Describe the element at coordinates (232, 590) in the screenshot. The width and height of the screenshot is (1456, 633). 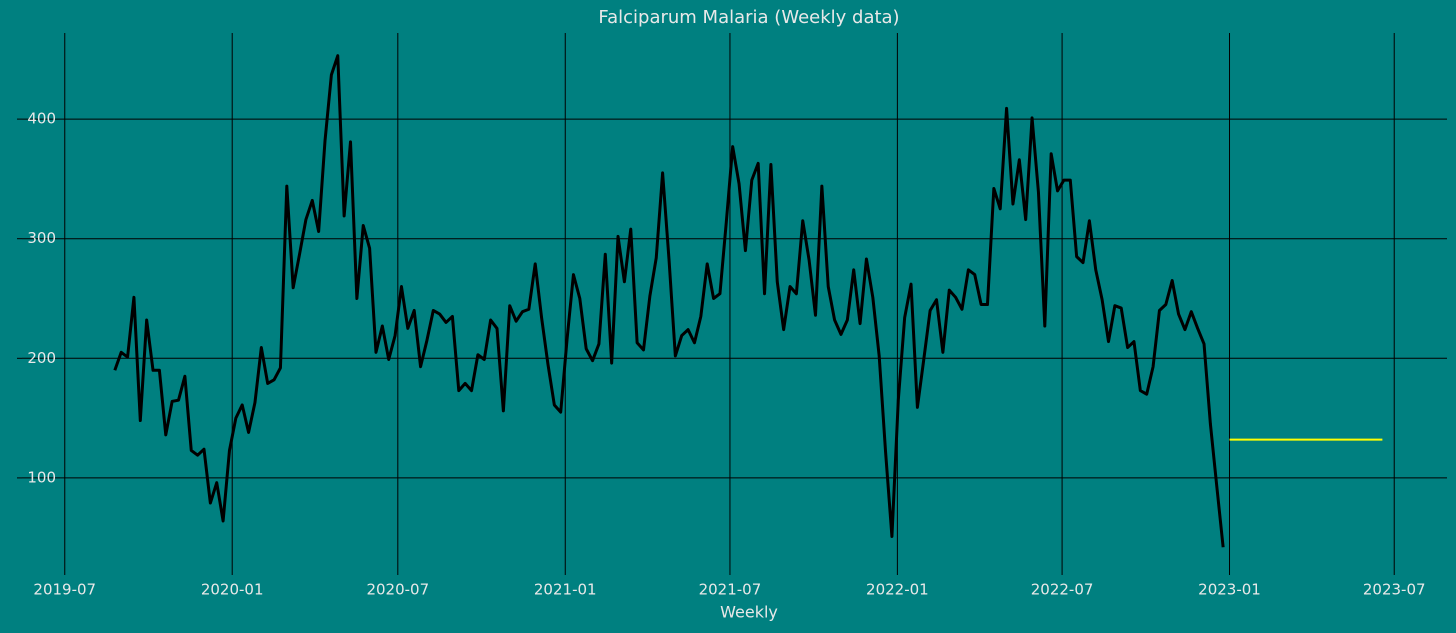
I see `x-tick-label: 2020-01` at that location.